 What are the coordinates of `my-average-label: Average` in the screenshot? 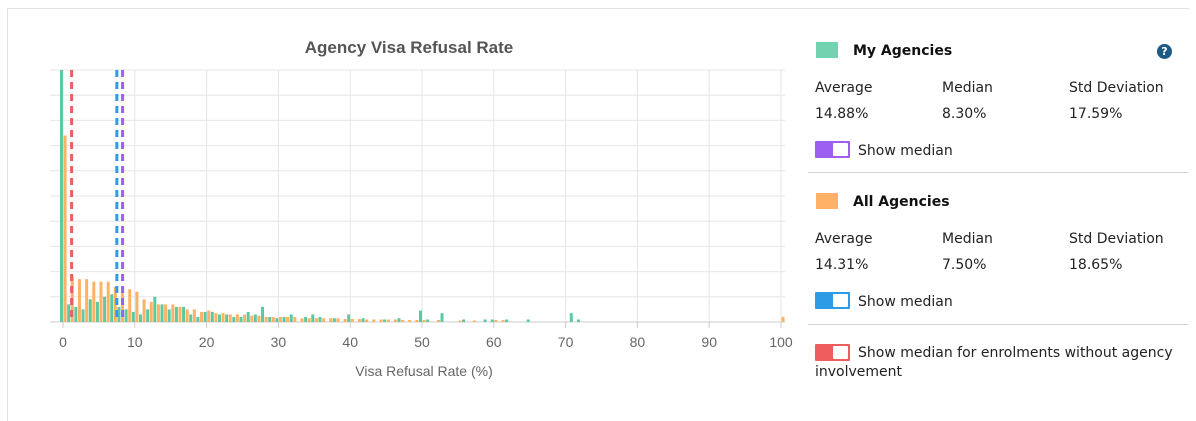 It's located at (844, 88).